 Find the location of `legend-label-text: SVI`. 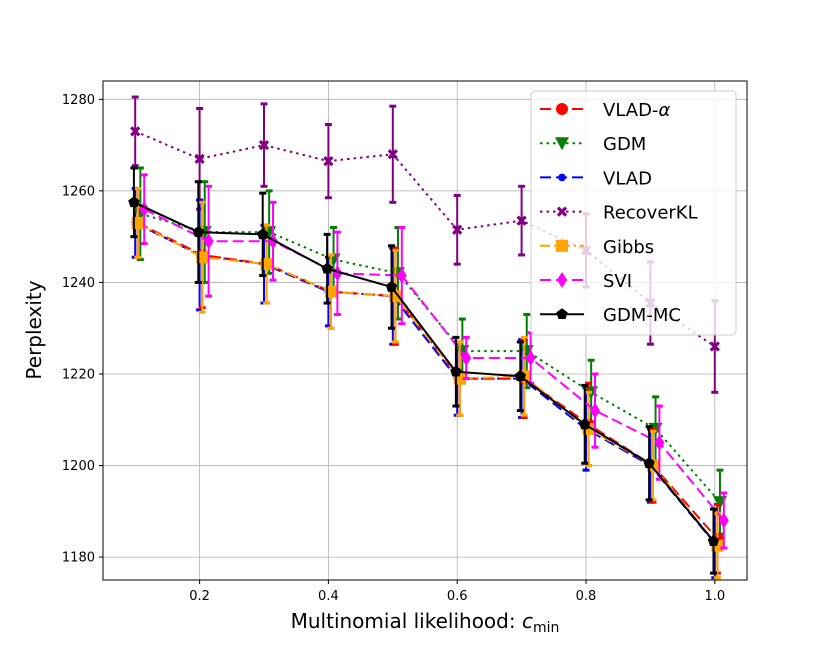

legend-label-text: SVI is located at coordinates (617, 281).